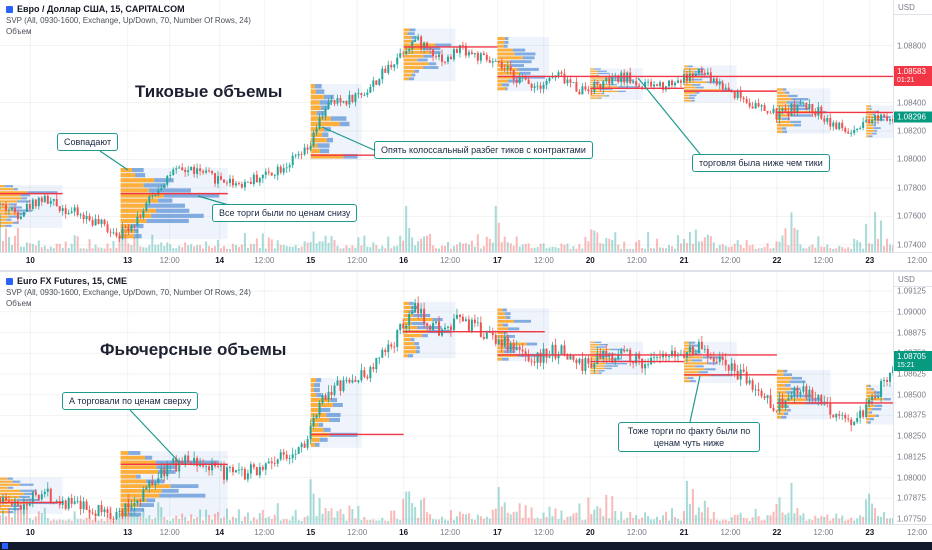 Image resolution: width=932 pixels, height=550 pixels. What do you see at coordinates (466, 271) in the screenshot?
I see `panel-divider` at bounding box center [466, 271].